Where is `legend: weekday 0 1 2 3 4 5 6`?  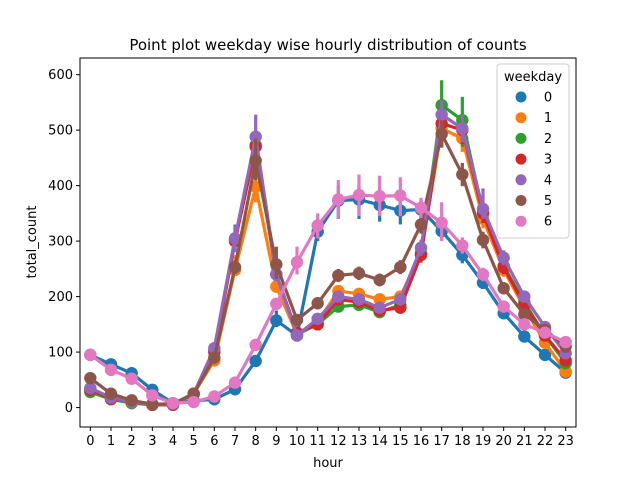 legend: weekday 0 1 2 3 4 5 6 is located at coordinates (533, 151).